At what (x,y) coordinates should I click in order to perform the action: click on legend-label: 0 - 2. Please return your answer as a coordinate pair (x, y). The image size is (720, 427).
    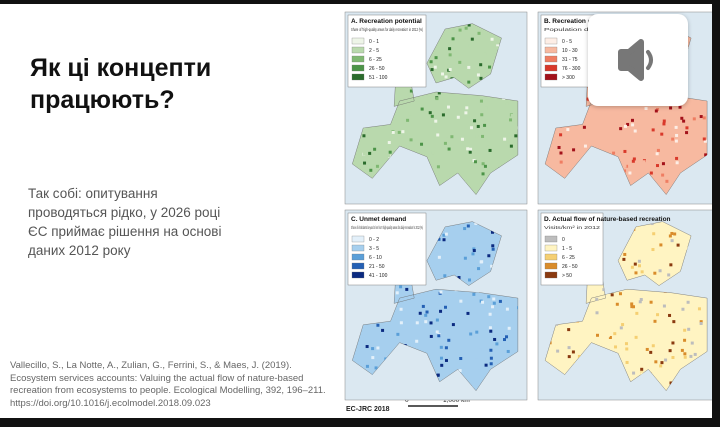
    Looking at the image, I should click on (374, 240).